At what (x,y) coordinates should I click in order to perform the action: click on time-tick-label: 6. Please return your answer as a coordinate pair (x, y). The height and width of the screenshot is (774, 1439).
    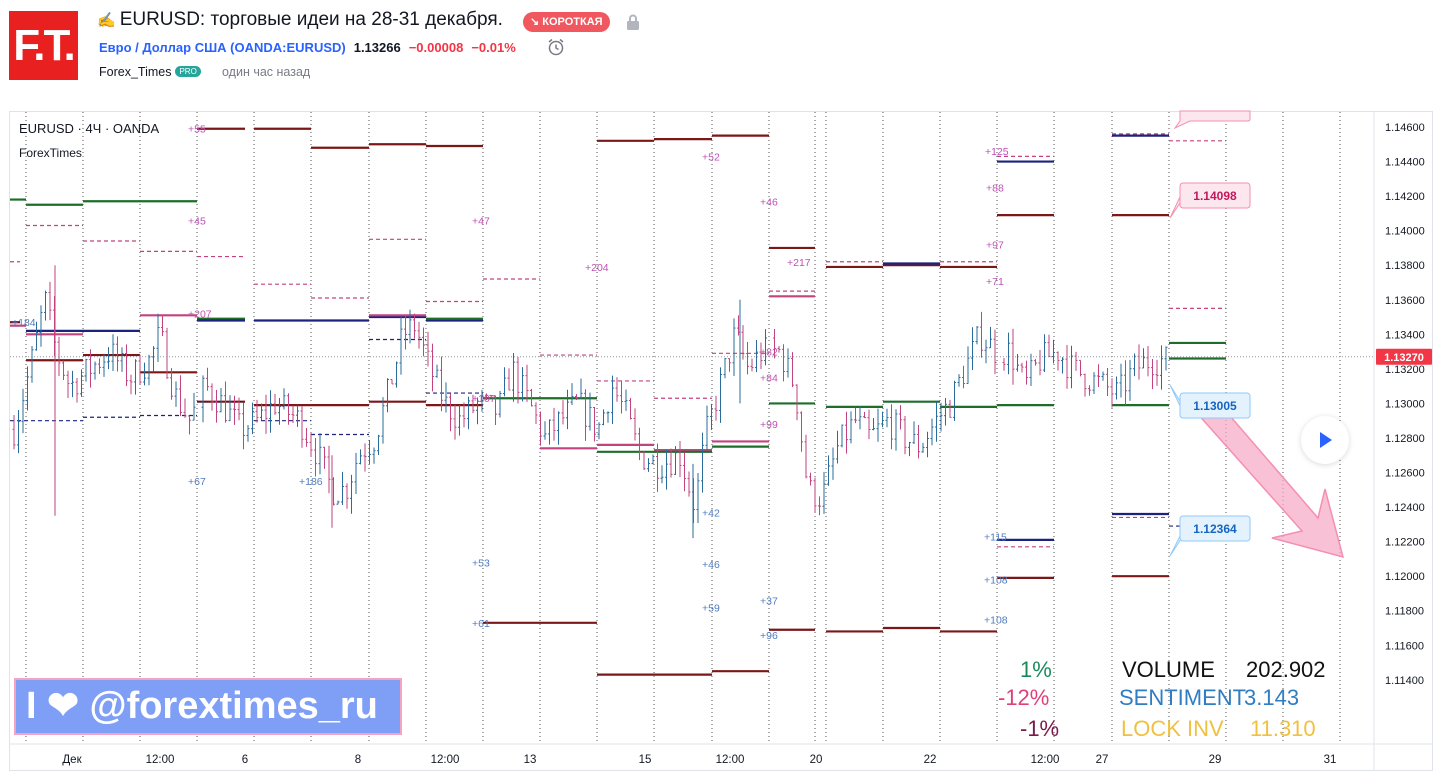
    Looking at the image, I should click on (245, 760).